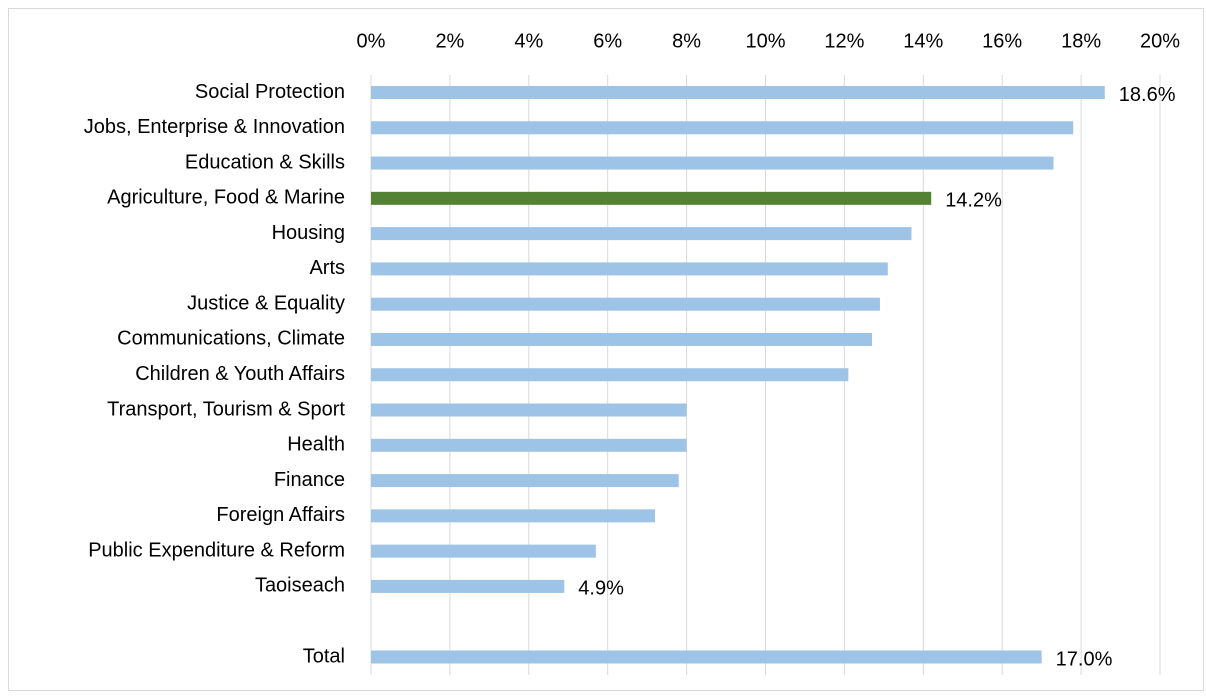  I want to click on y-tick-label: Finance, so click(309, 480).